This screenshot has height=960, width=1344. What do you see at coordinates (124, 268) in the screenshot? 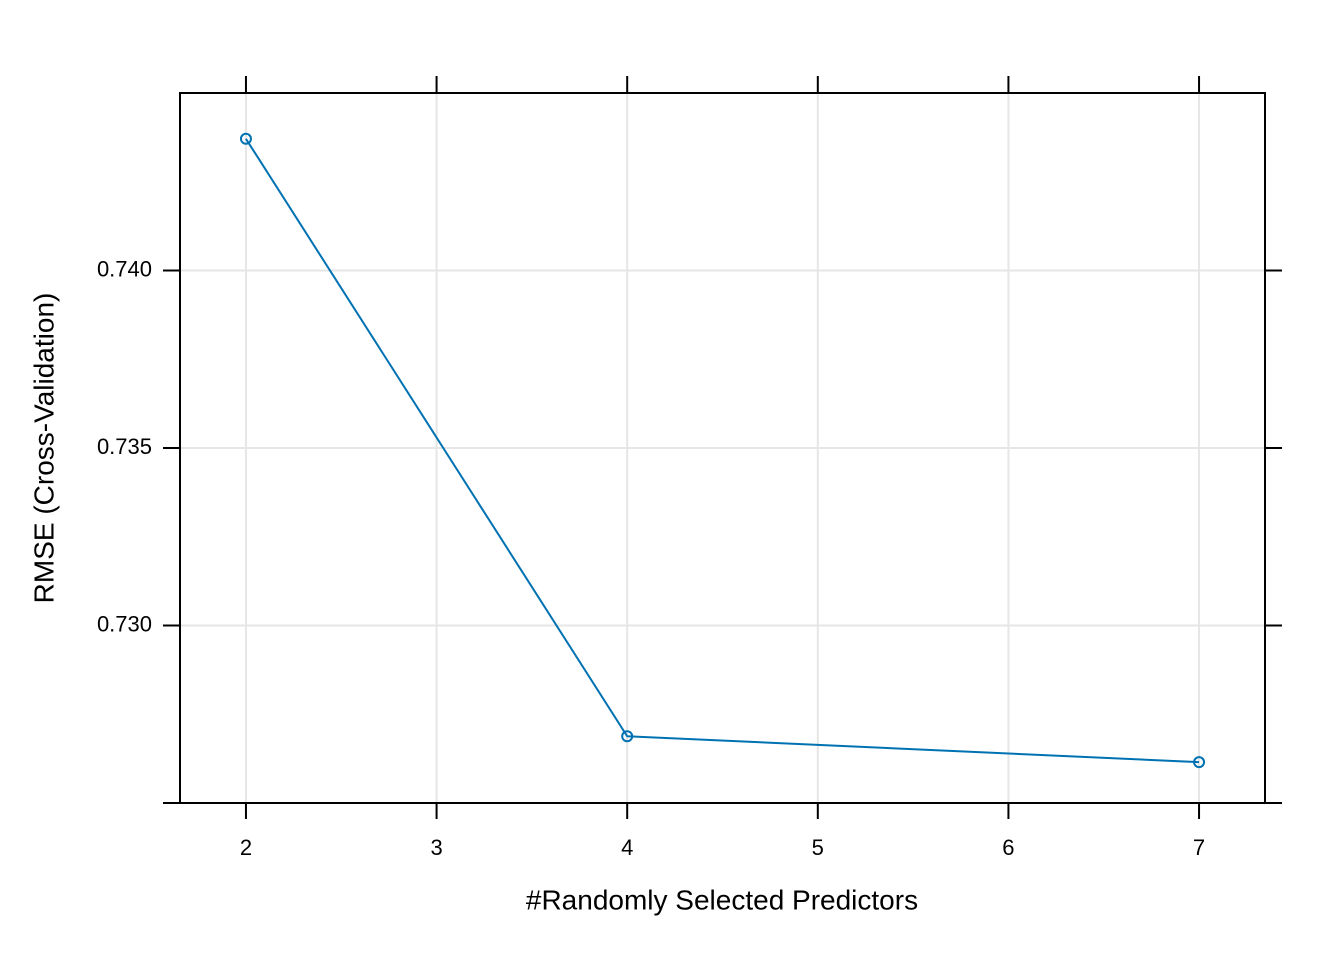
I see `y-tick-label: 0.740` at bounding box center [124, 268].